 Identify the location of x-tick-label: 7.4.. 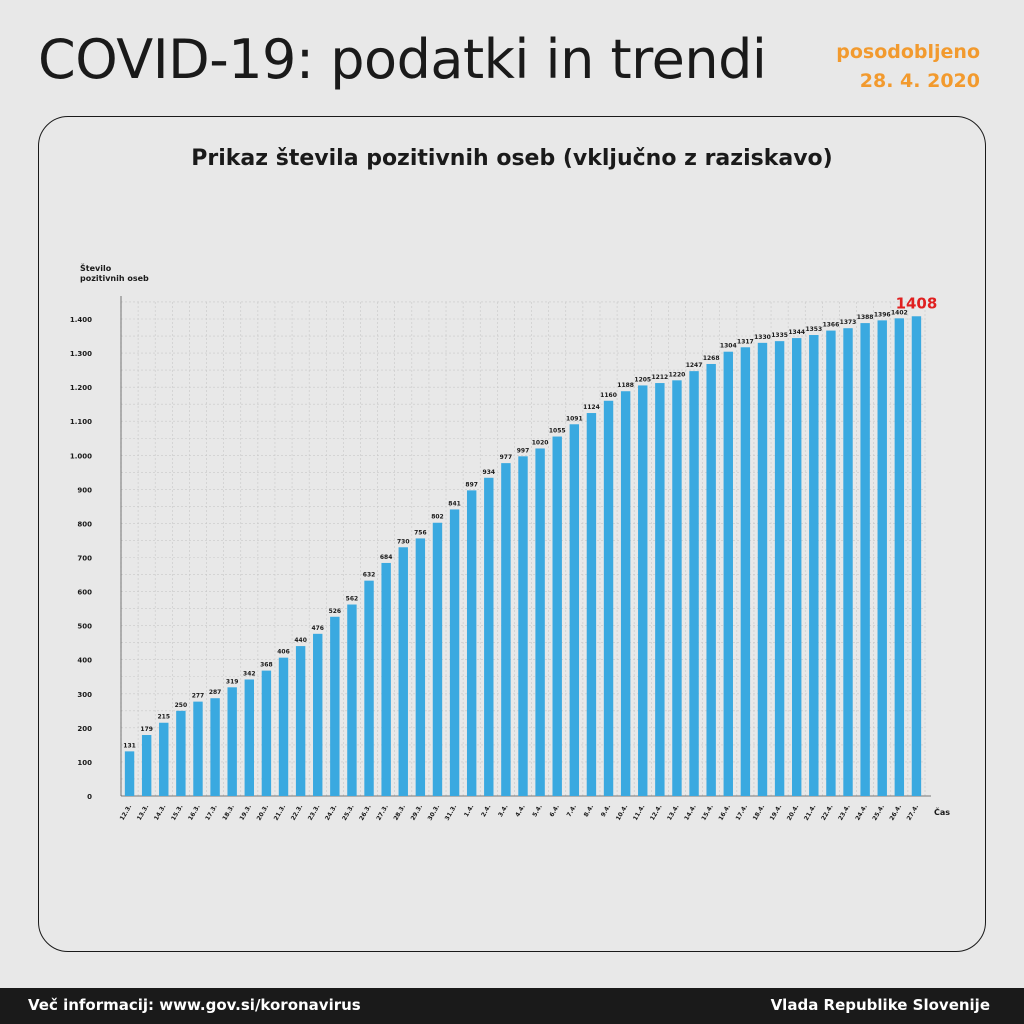
(572, 811).